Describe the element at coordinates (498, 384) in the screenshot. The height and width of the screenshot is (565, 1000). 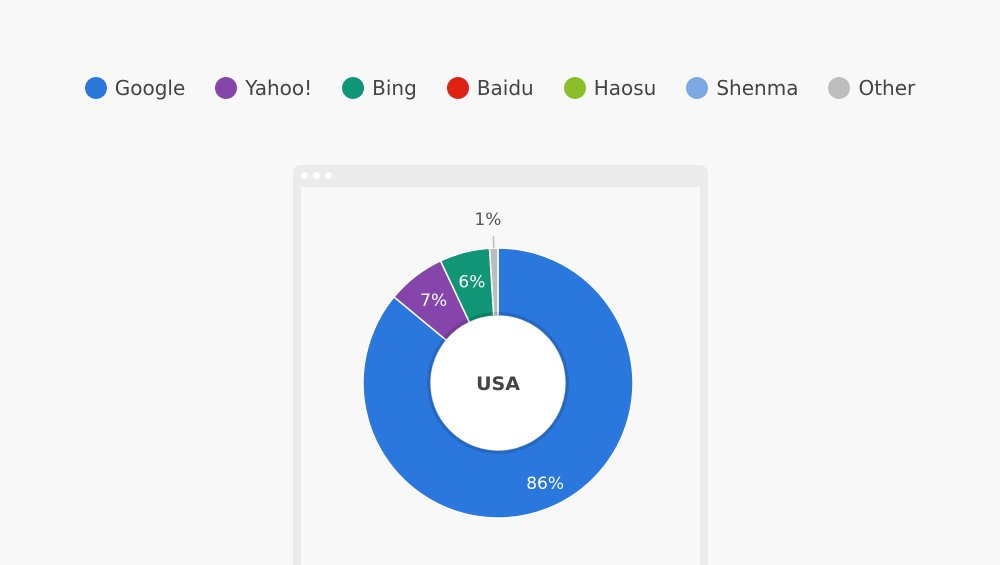
I see `center-label: USA` at that location.